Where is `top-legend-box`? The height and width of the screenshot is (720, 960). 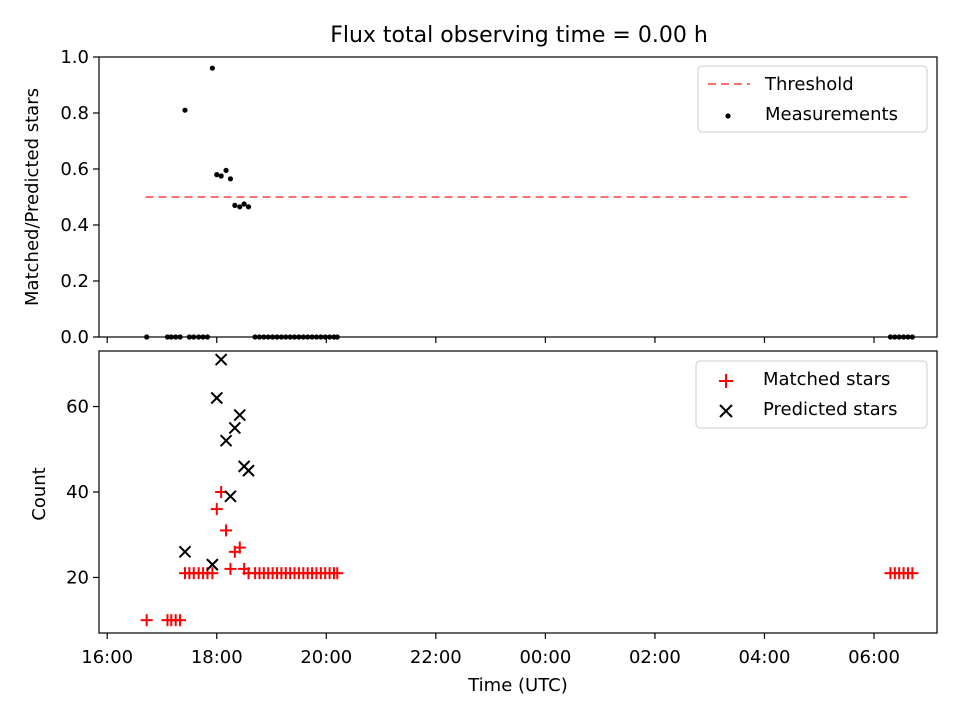
top-legend-box is located at coordinates (812, 99).